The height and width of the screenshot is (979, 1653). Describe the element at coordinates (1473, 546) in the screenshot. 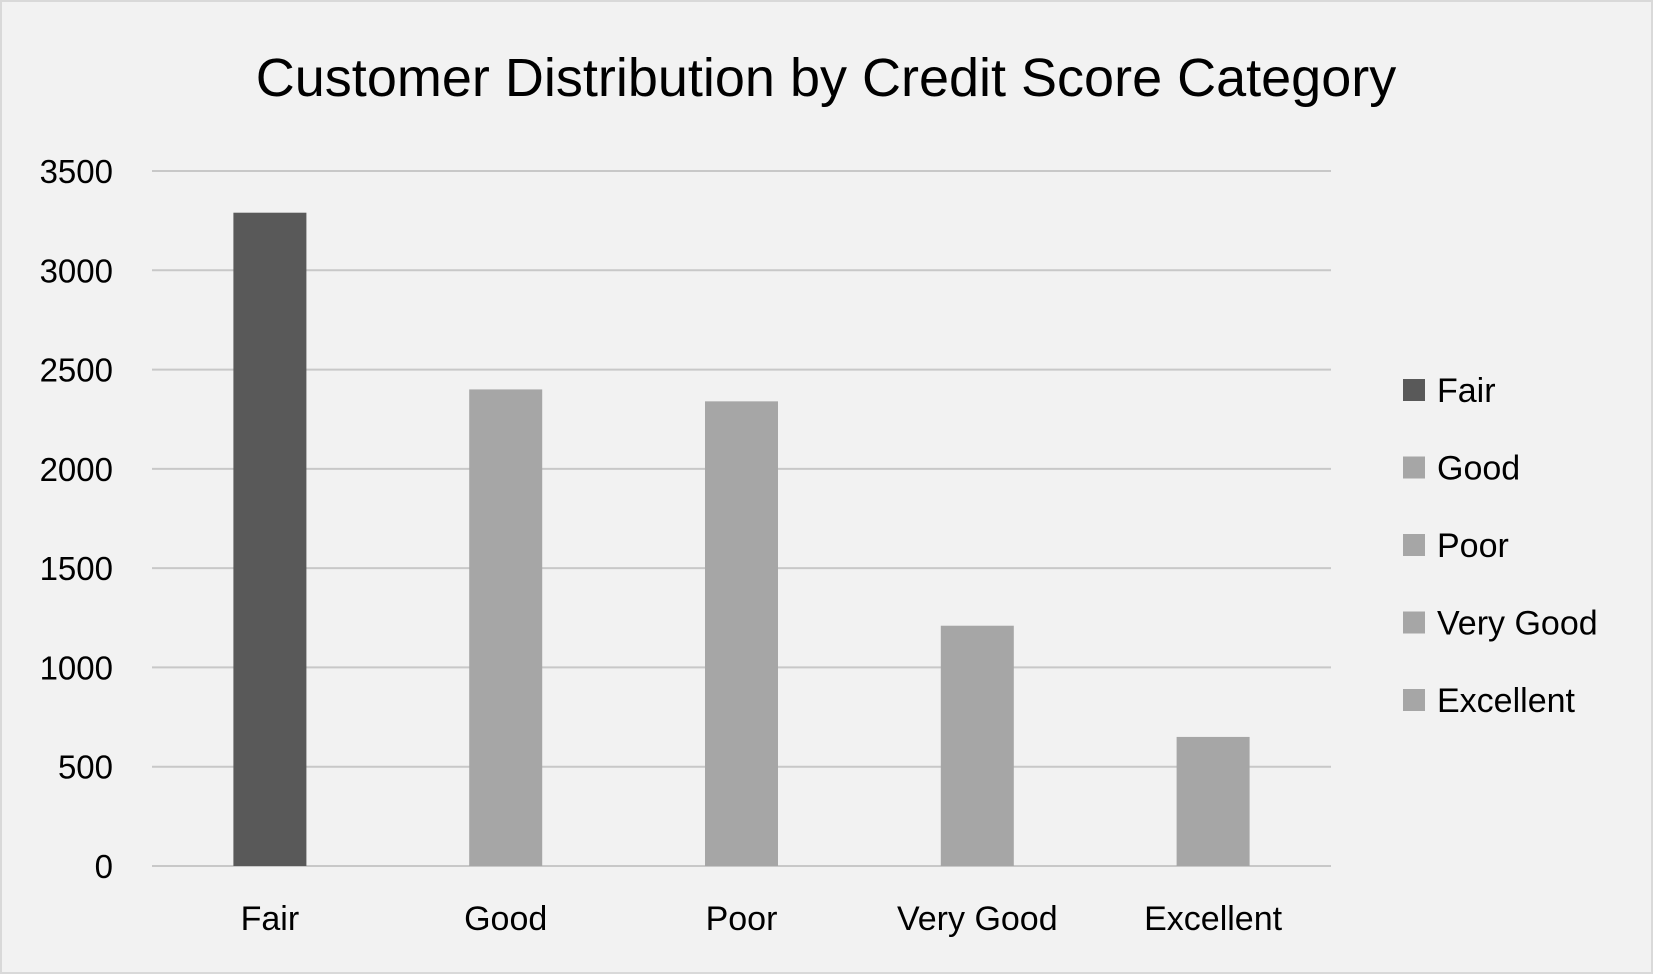

I see `legend-label: Poor` at that location.